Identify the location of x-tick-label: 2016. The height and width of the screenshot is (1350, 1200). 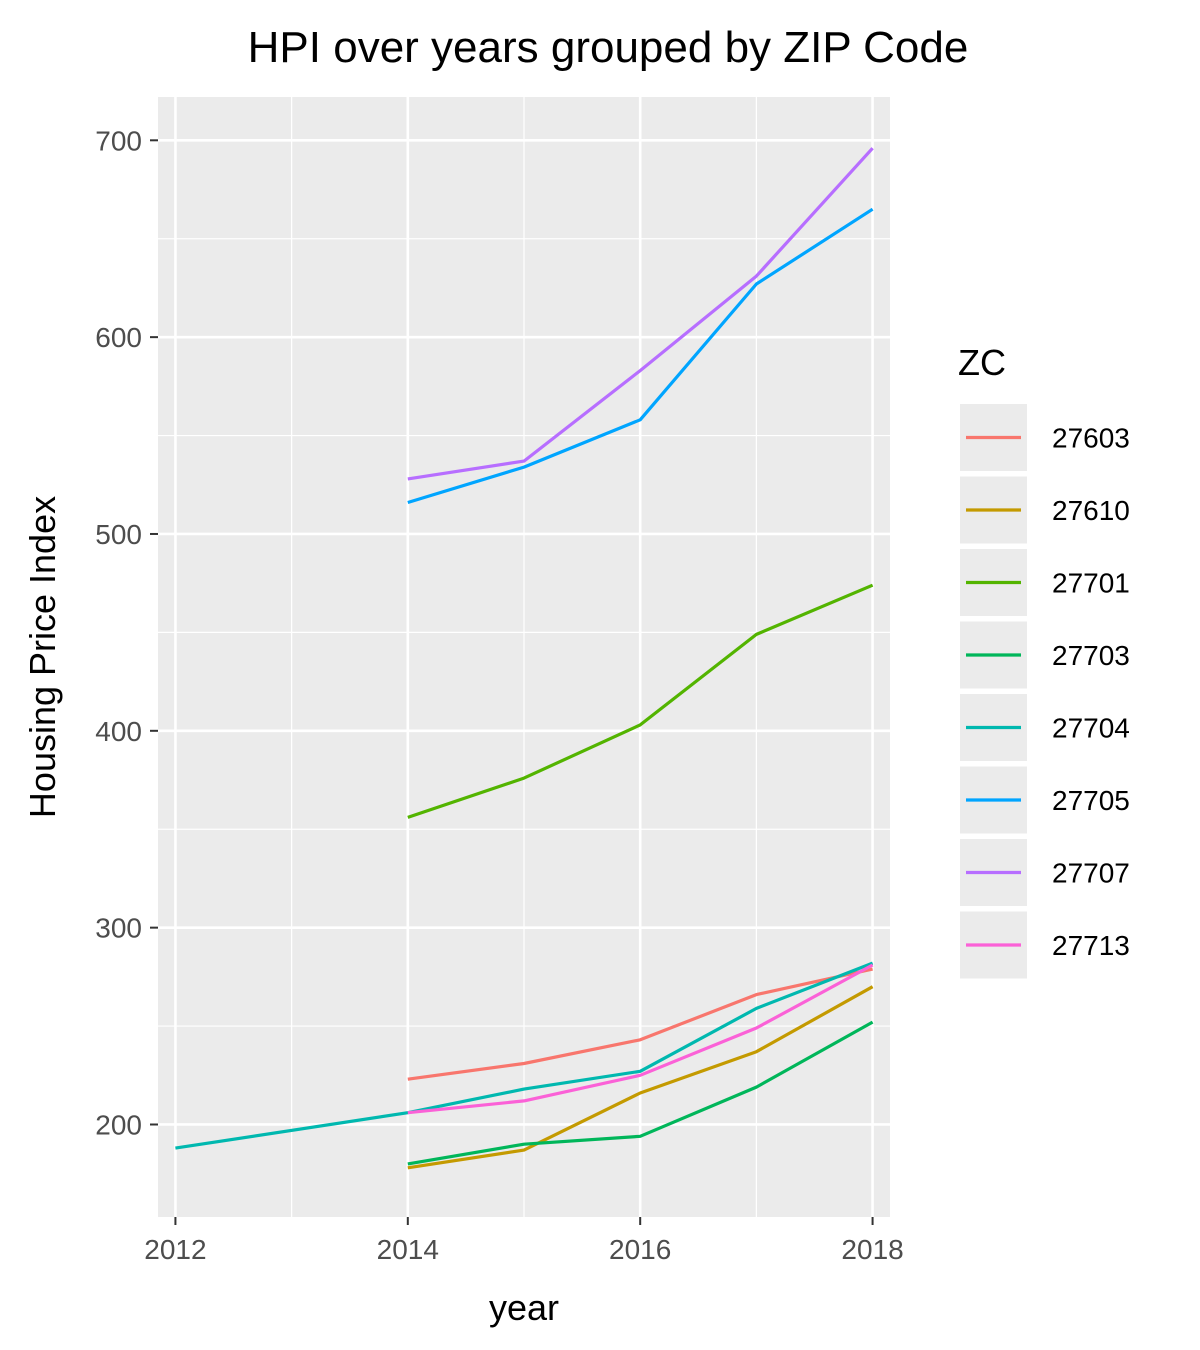
(640, 1249).